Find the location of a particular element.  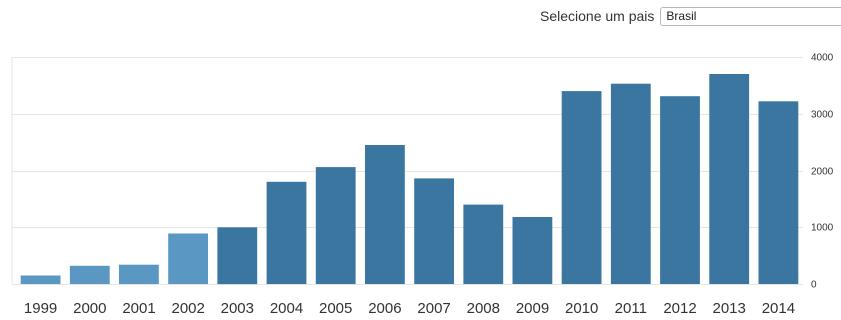

x-tick-label: 2012 is located at coordinates (679, 308).